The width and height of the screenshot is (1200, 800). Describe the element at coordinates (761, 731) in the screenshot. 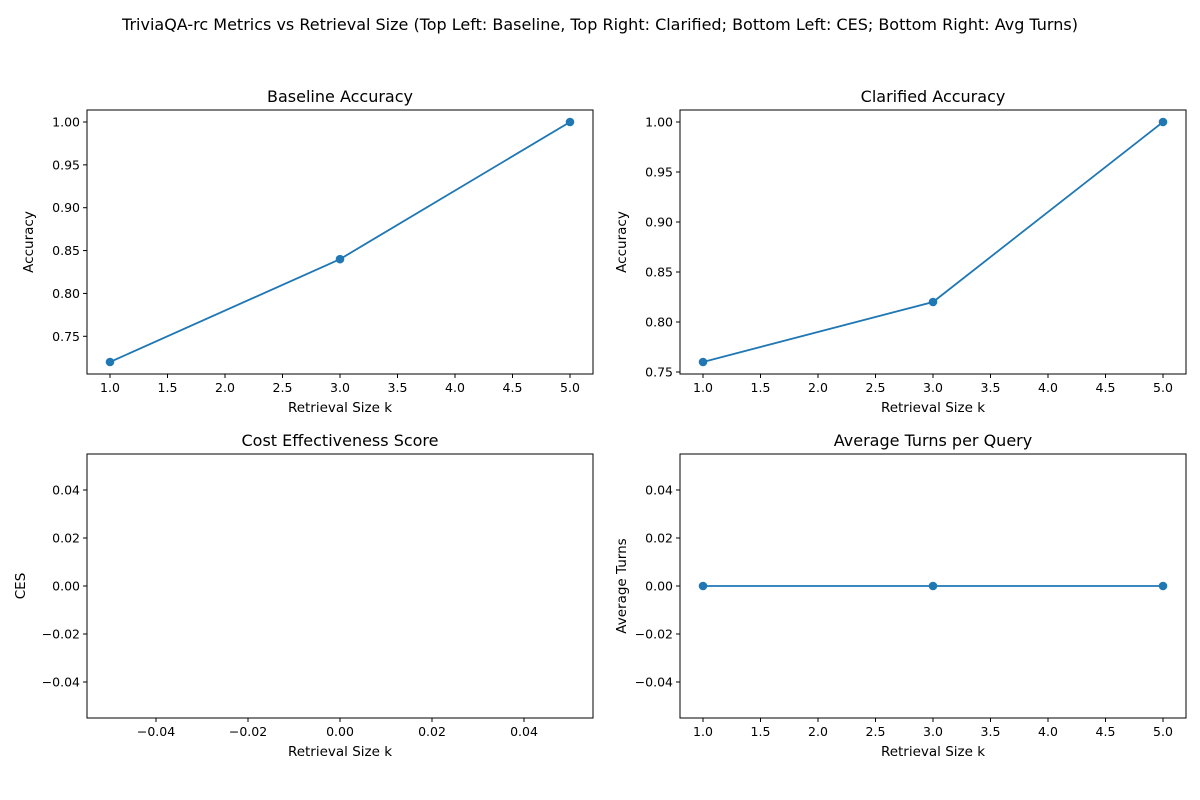

I see `avg-turns-x-tick-label: 1.5` at that location.